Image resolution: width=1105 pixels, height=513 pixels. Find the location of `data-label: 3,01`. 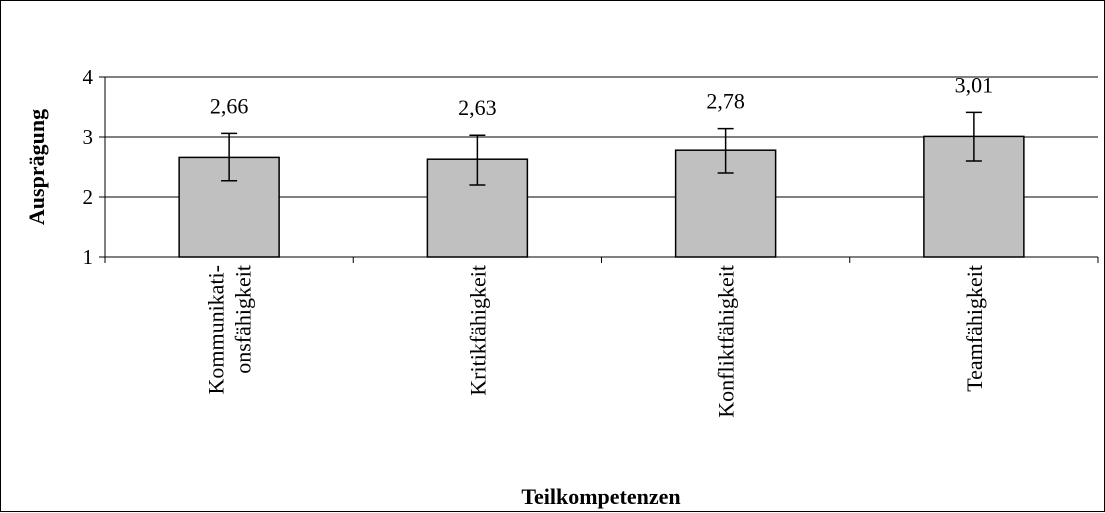

data-label: 3,01 is located at coordinates (974, 84).